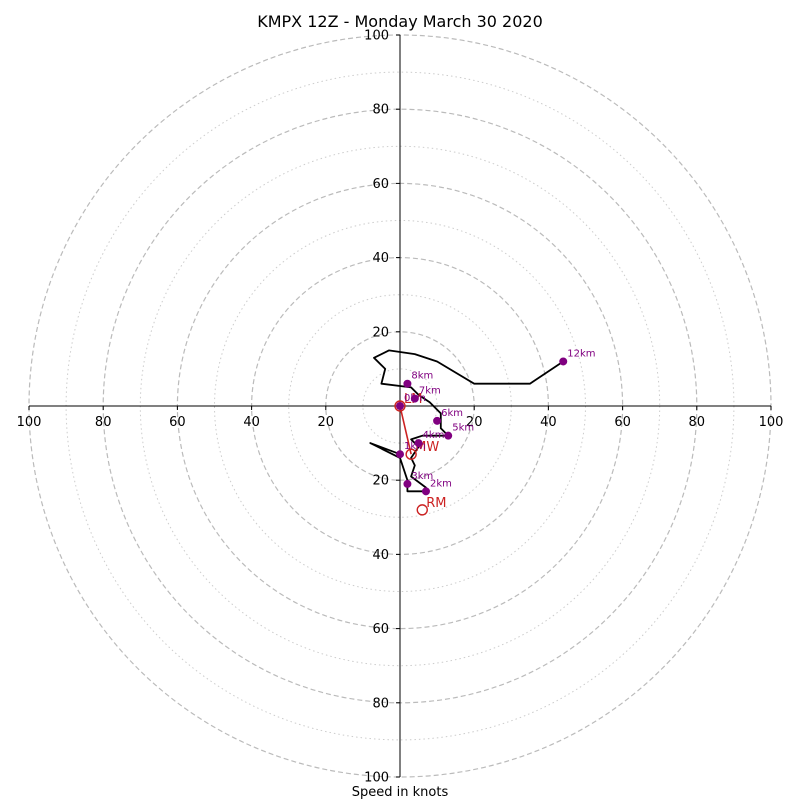 The height and width of the screenshot is (800, 800). I want to click on hodograph-line, so click(466, 421).